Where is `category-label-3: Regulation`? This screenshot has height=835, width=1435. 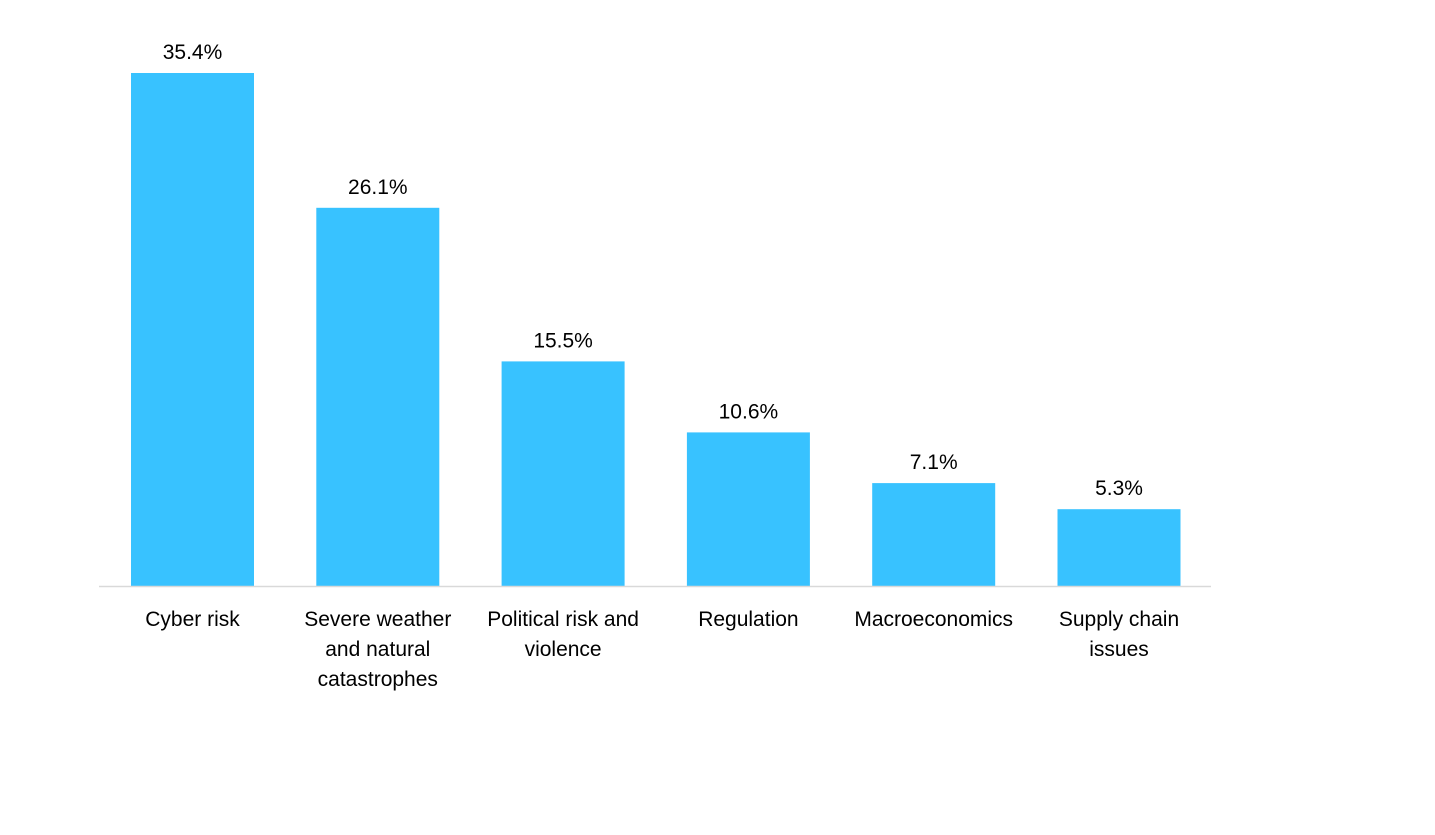
category-label-3: Regulation is located at coordinates (748, 619).